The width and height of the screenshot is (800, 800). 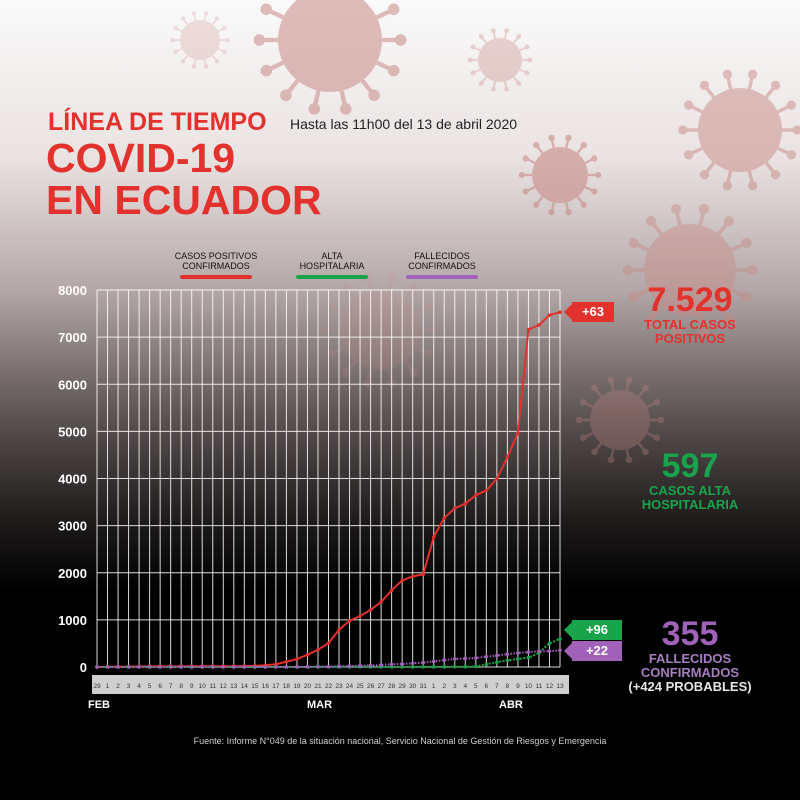 What do you see at coordinates (560, 686) in the screenshot?
I see `x-tick-label: 13` at bounding box center [560, 686].